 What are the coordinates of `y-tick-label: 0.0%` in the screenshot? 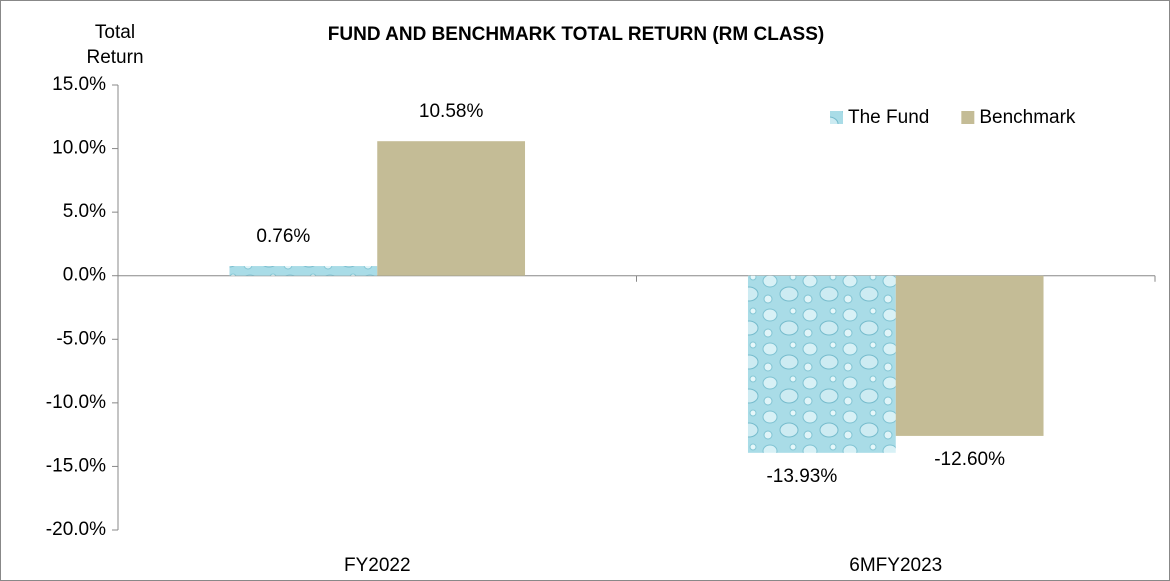 It's located at (84, 275).